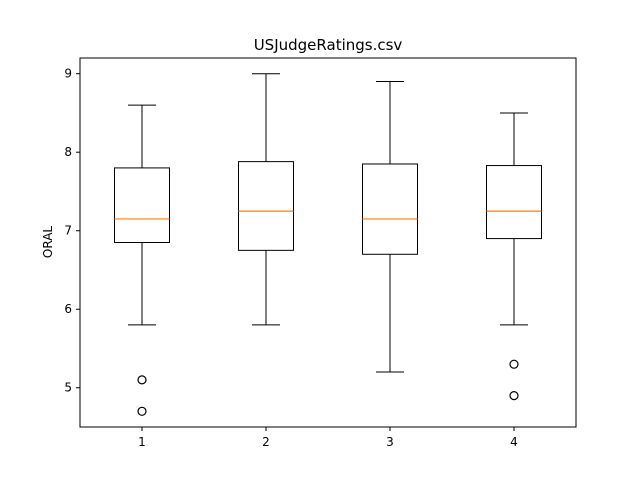  Describe the element at coordinates (68, 74) in the screenshot. I see `y-tick-label: 9` at that location.